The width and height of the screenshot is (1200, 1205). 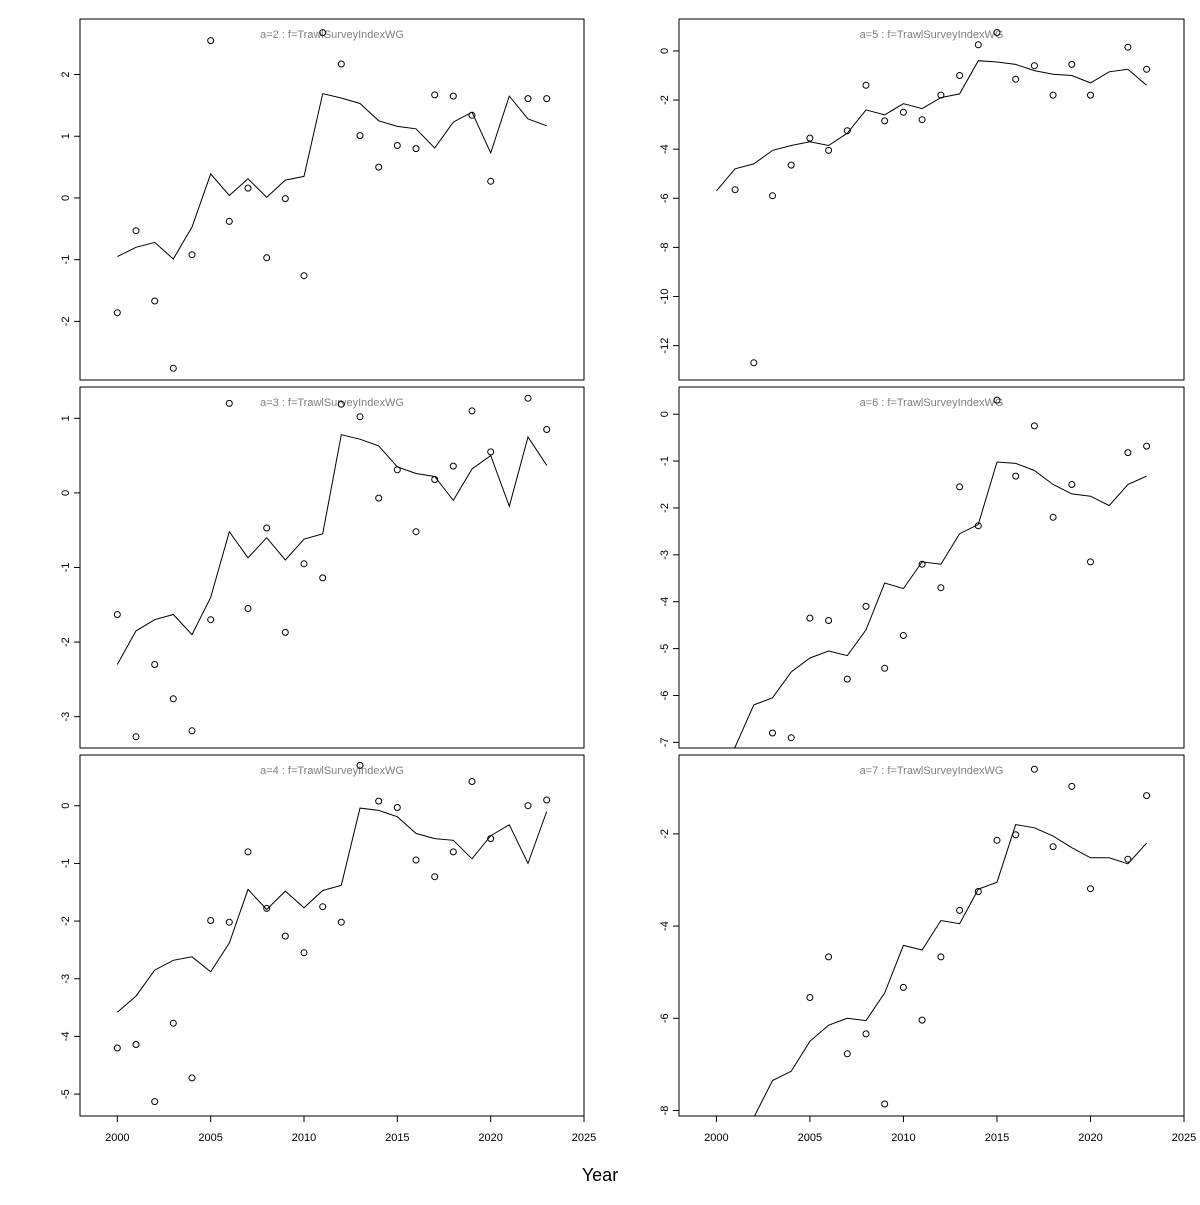 What do you see at coordinates (665, 834) in the screenshot?
I see `y-tick-label: -2` at bounding box center [665, 834].